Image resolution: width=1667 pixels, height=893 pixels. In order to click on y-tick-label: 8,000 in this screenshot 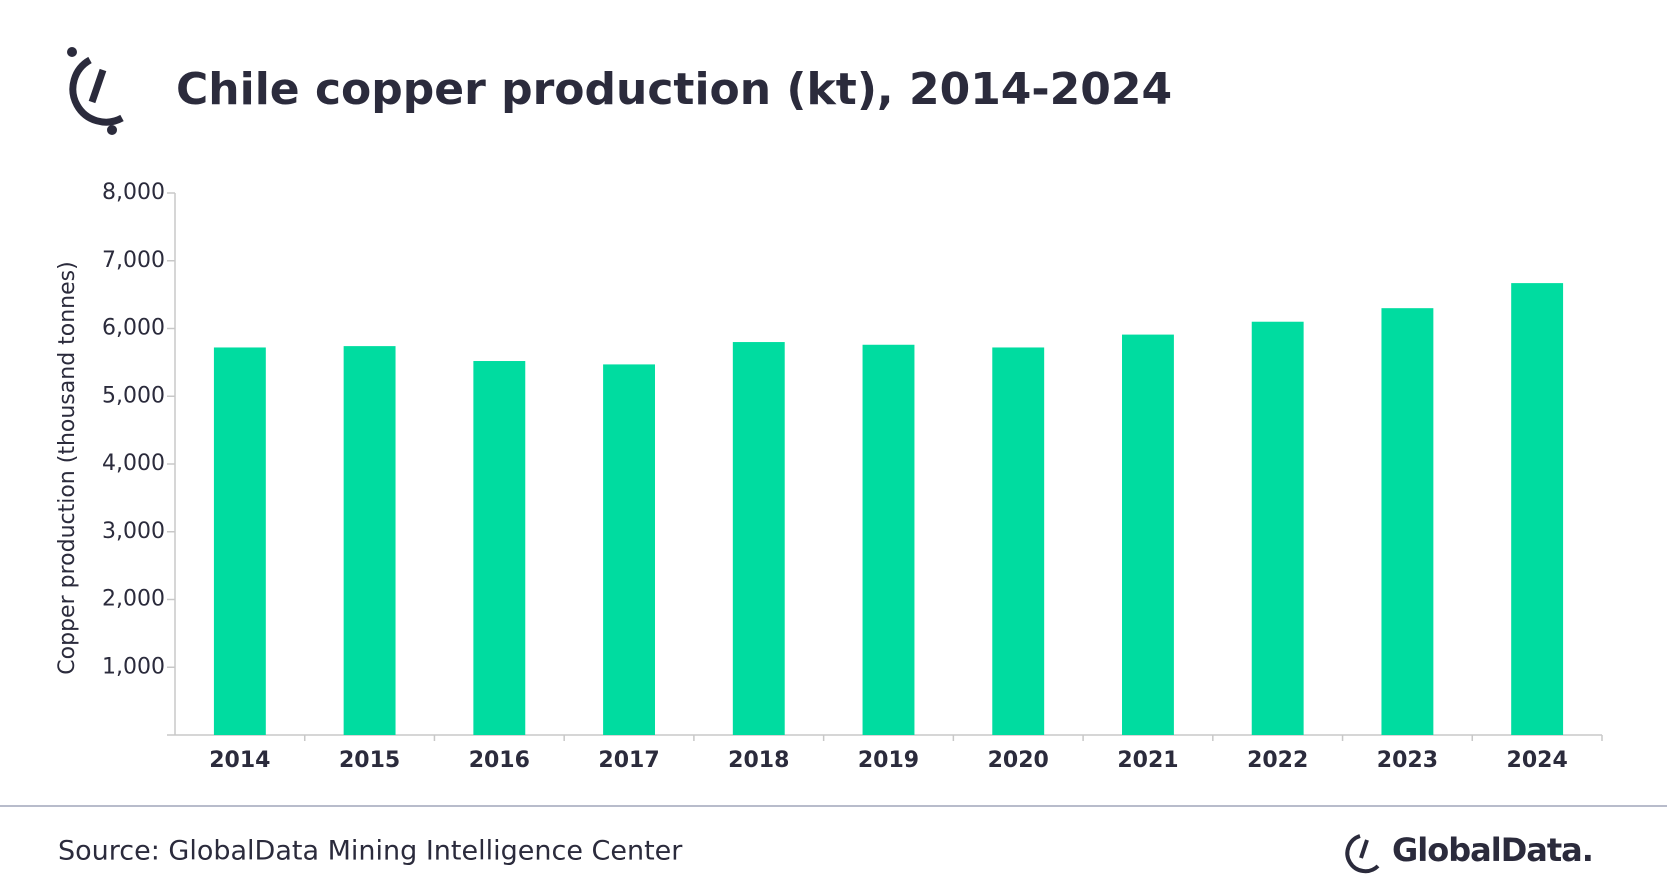, I will do `click(133, 192)`.